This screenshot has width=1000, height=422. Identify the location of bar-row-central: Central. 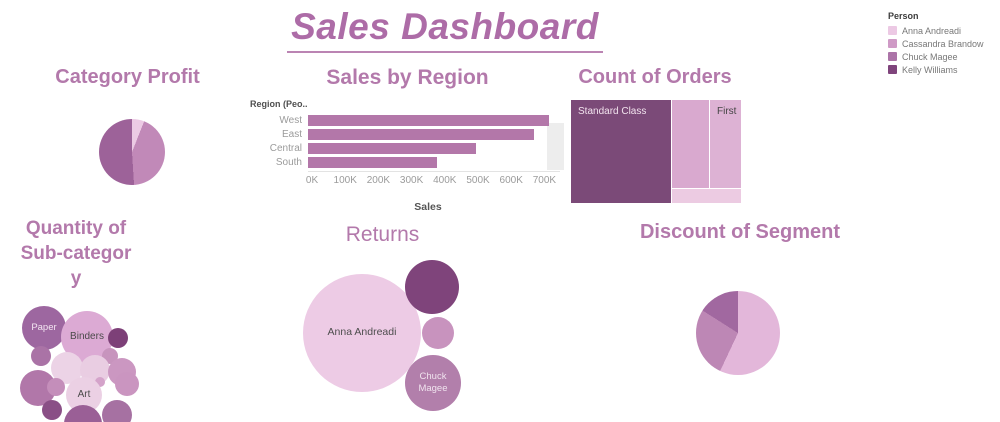
(410, 148).